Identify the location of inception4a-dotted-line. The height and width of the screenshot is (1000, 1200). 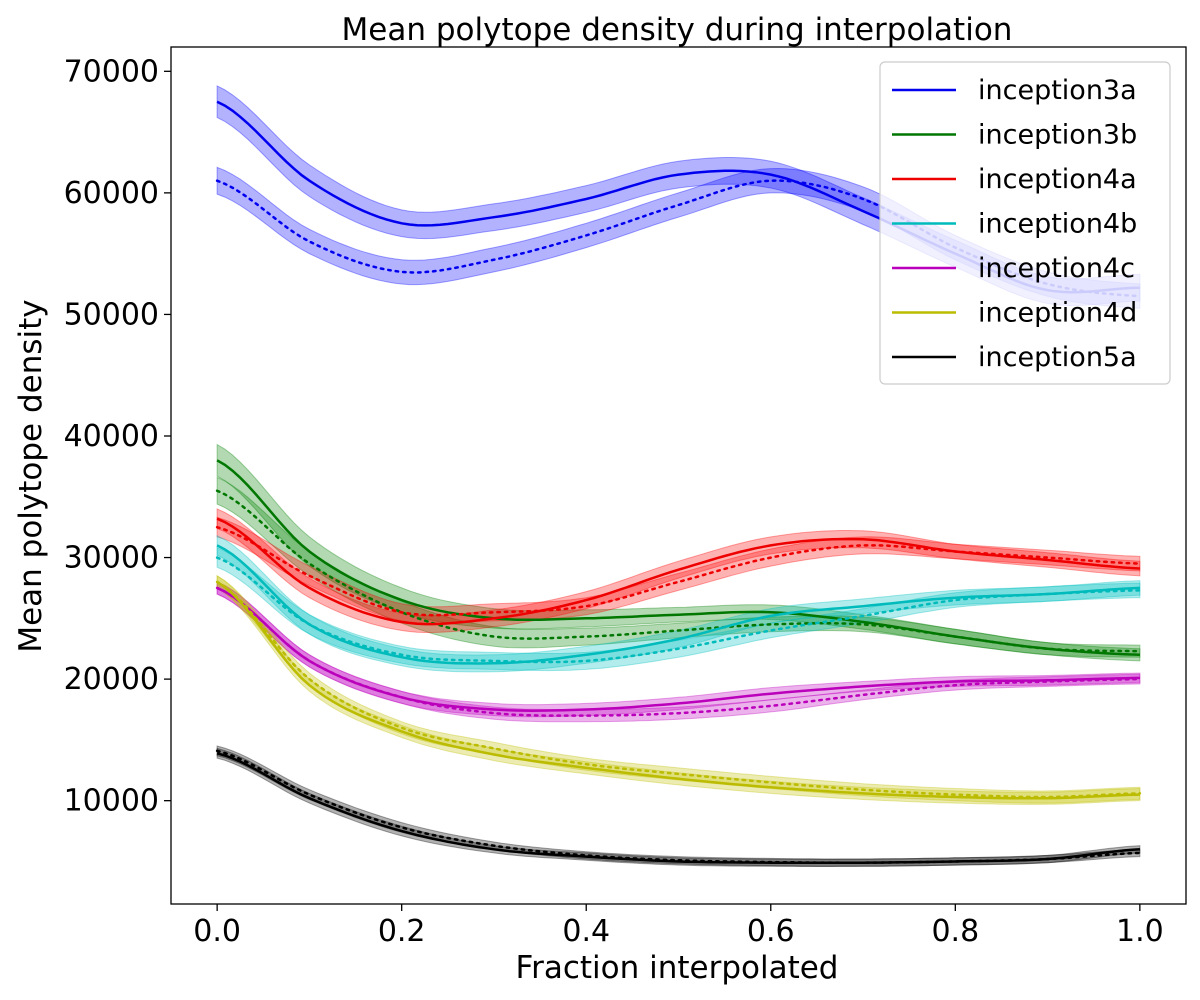
(678, 571).